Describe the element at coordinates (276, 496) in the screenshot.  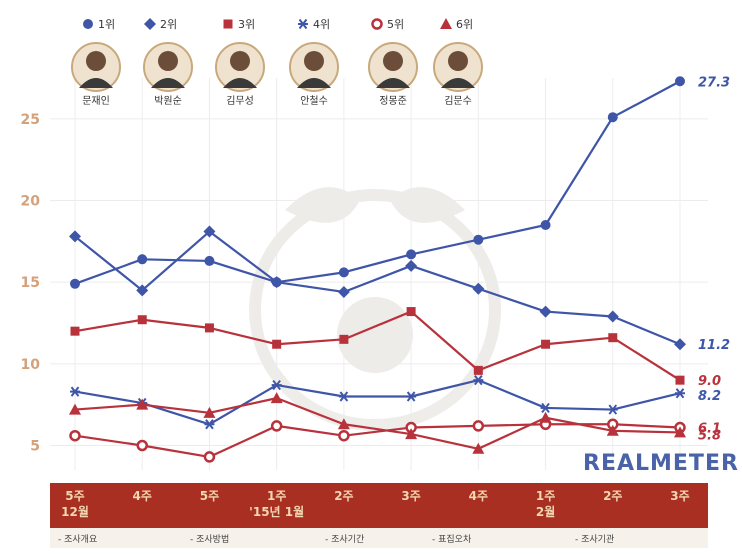
I see `x-tick-label: 1주` at that location.